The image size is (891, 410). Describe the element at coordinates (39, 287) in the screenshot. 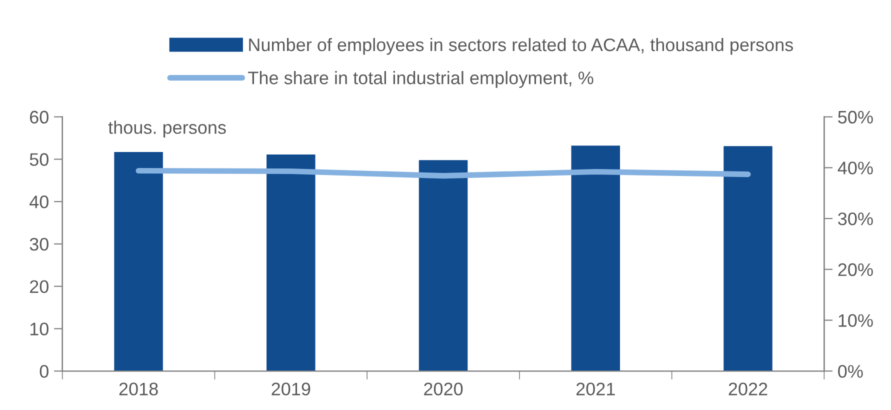

I see `y-tick-label: 20` at that location.